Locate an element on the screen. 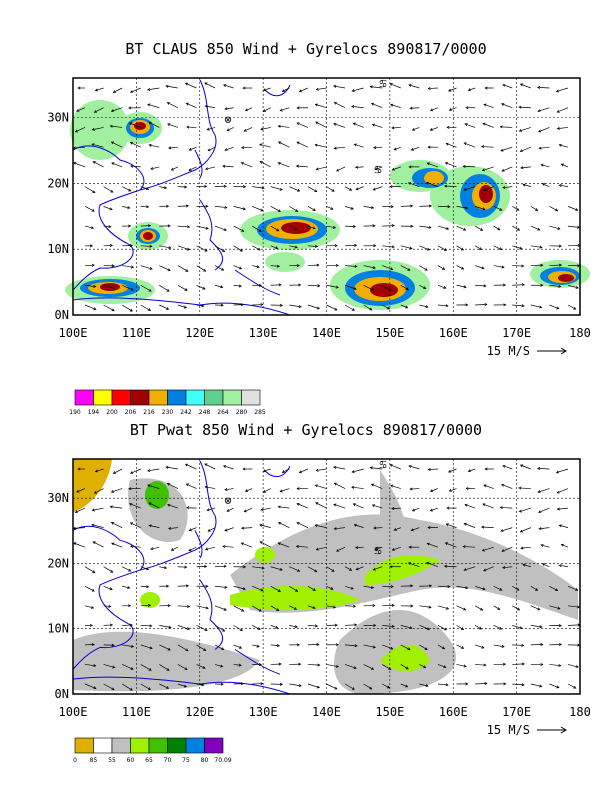 The height and width of the screenshot is (792, 612). colorbar-label: 280 is located at coordinates (242, 412).